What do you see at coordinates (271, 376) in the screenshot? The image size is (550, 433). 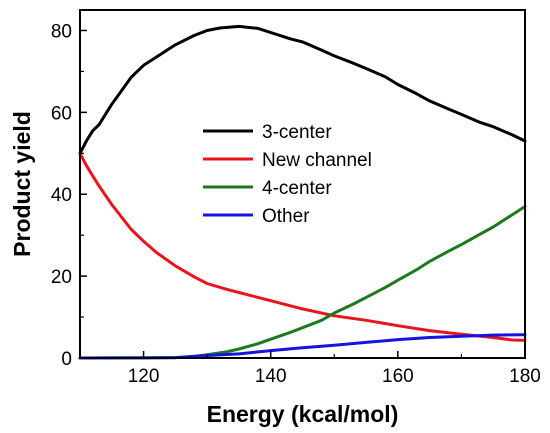 I see `x-tick-label: 140` at bounding box center [271, 376].